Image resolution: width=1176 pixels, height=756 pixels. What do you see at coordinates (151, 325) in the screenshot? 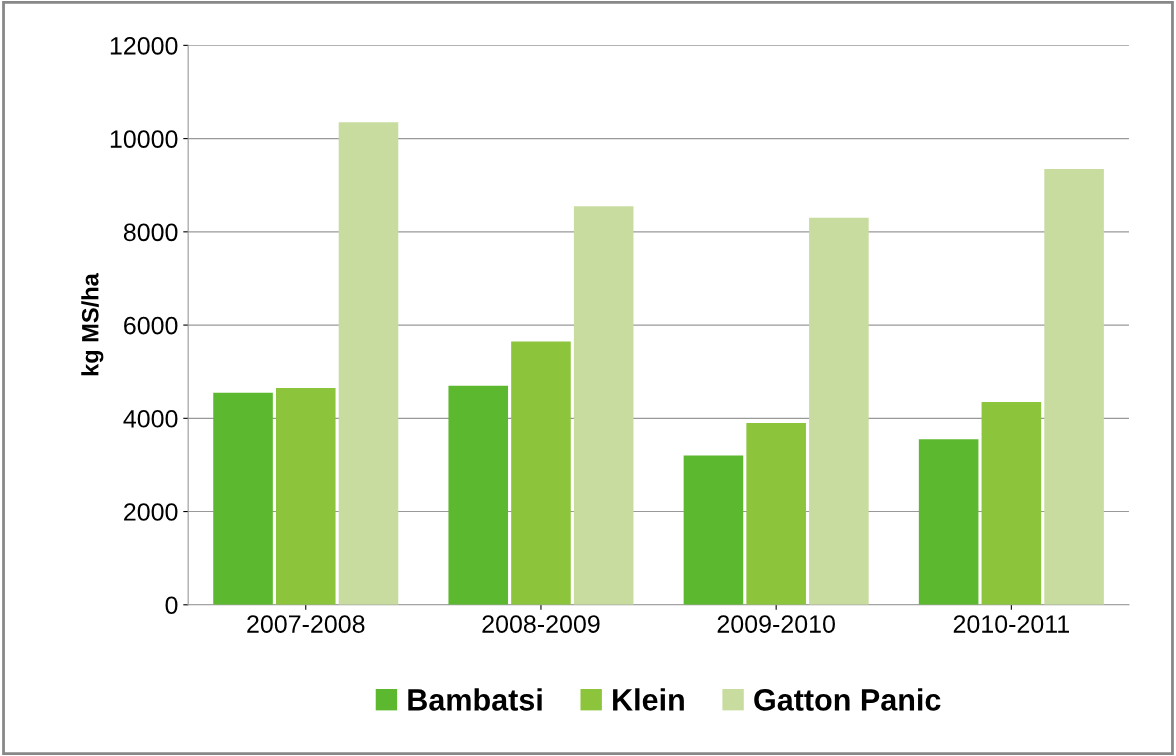
I see `y-tick-label: 6000` at bounding box center [151, 325].